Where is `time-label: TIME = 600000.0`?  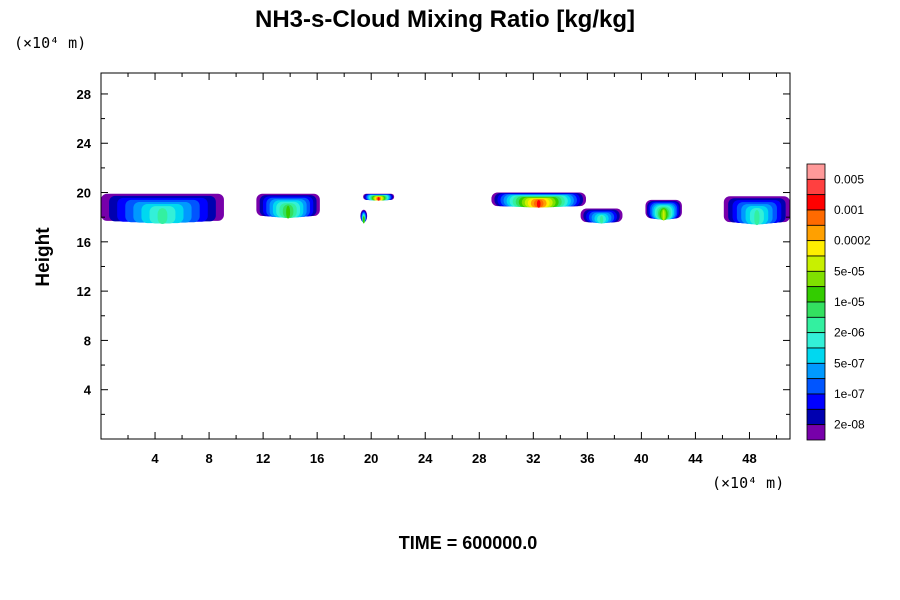
time-label: TIME = 600000.0 is located at coordinates (468, 543).